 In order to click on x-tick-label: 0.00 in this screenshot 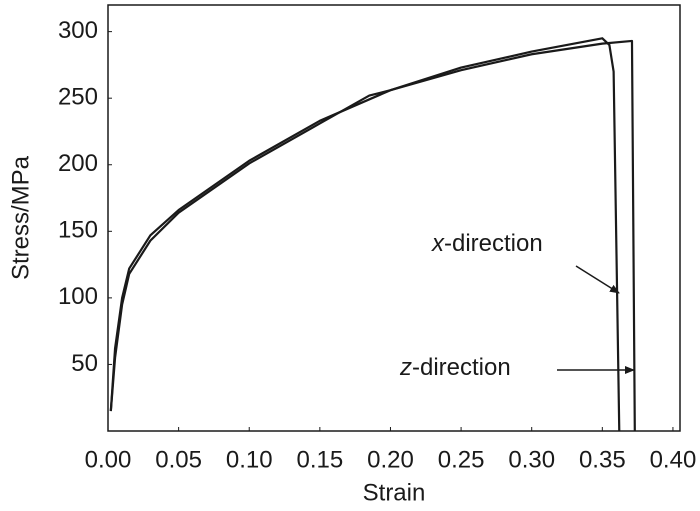, I will do `click(108, 459)`.